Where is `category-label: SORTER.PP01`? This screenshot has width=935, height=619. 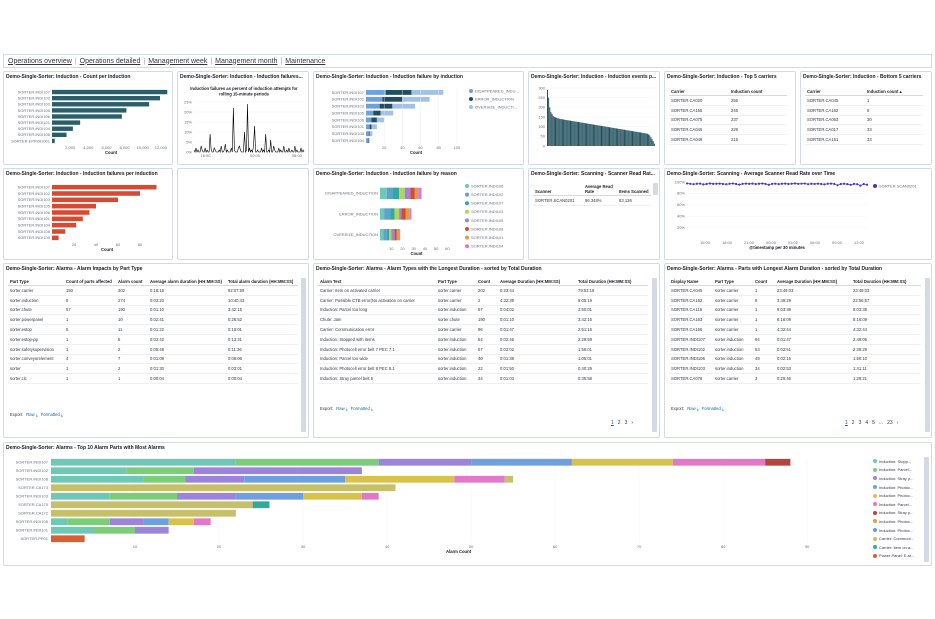
category-label: SORTER.PP01 is located at coordinates (35, 538).